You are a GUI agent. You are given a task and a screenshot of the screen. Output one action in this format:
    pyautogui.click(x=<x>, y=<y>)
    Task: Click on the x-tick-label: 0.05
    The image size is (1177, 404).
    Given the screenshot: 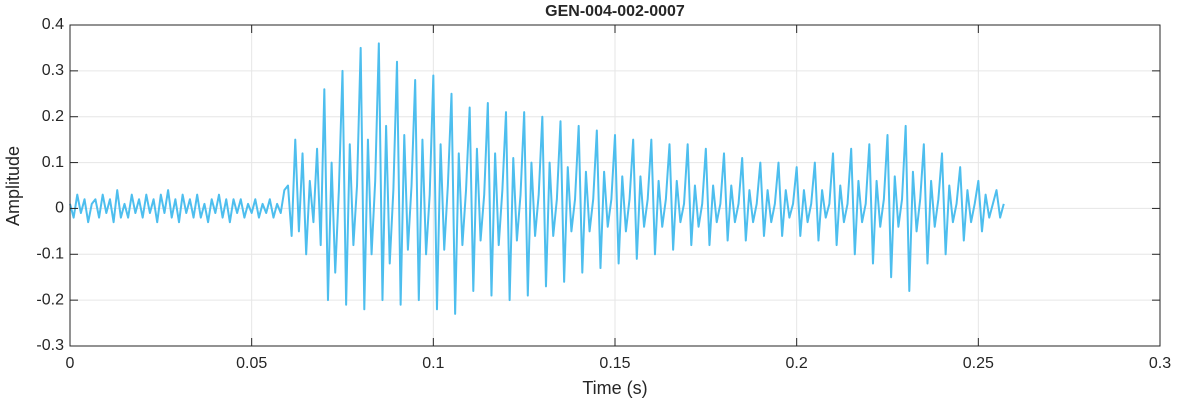 What is the action you would take?
    pyautogui.click(x=251, y=363)
    